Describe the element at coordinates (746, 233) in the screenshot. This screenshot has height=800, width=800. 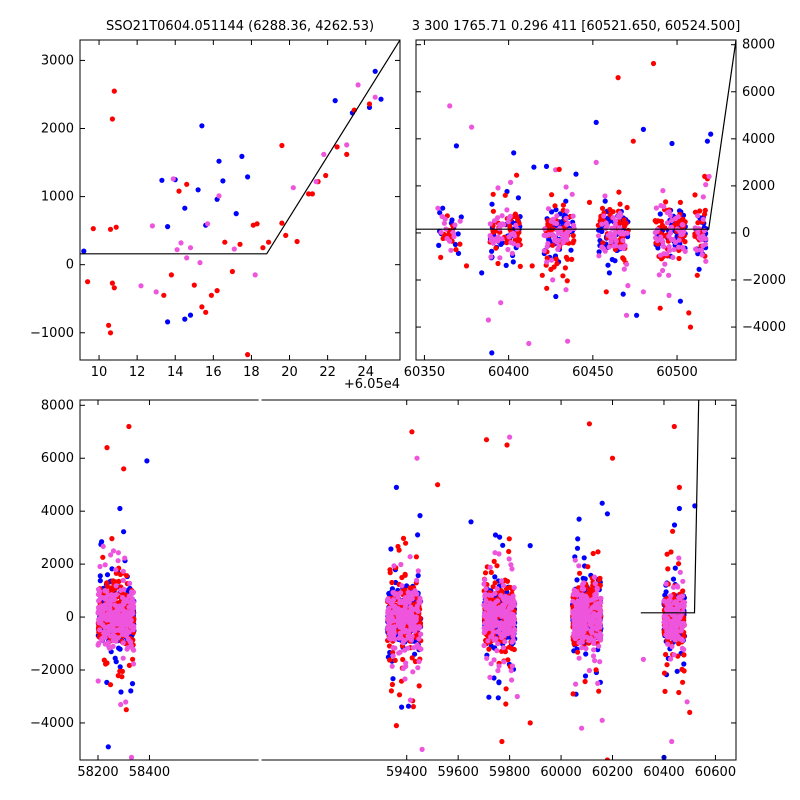
I see `y-tick-label: 0` at that location.